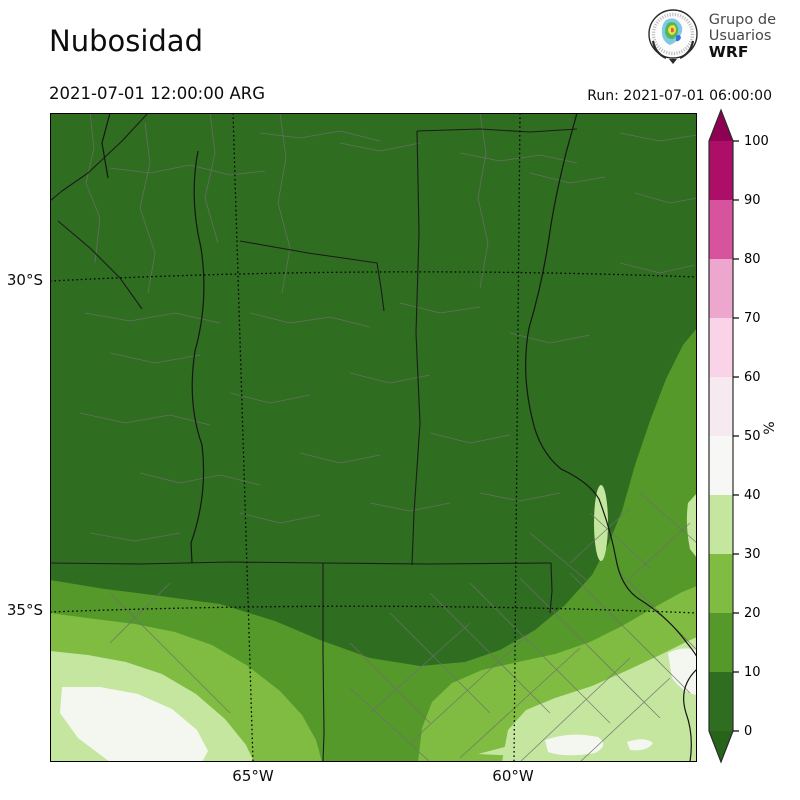 The height and width of the screenshot is (800, 800). Describe the element at coordinates (756, 141) in the screenshot. I see `colorbar-tick-label: 100` at that location.